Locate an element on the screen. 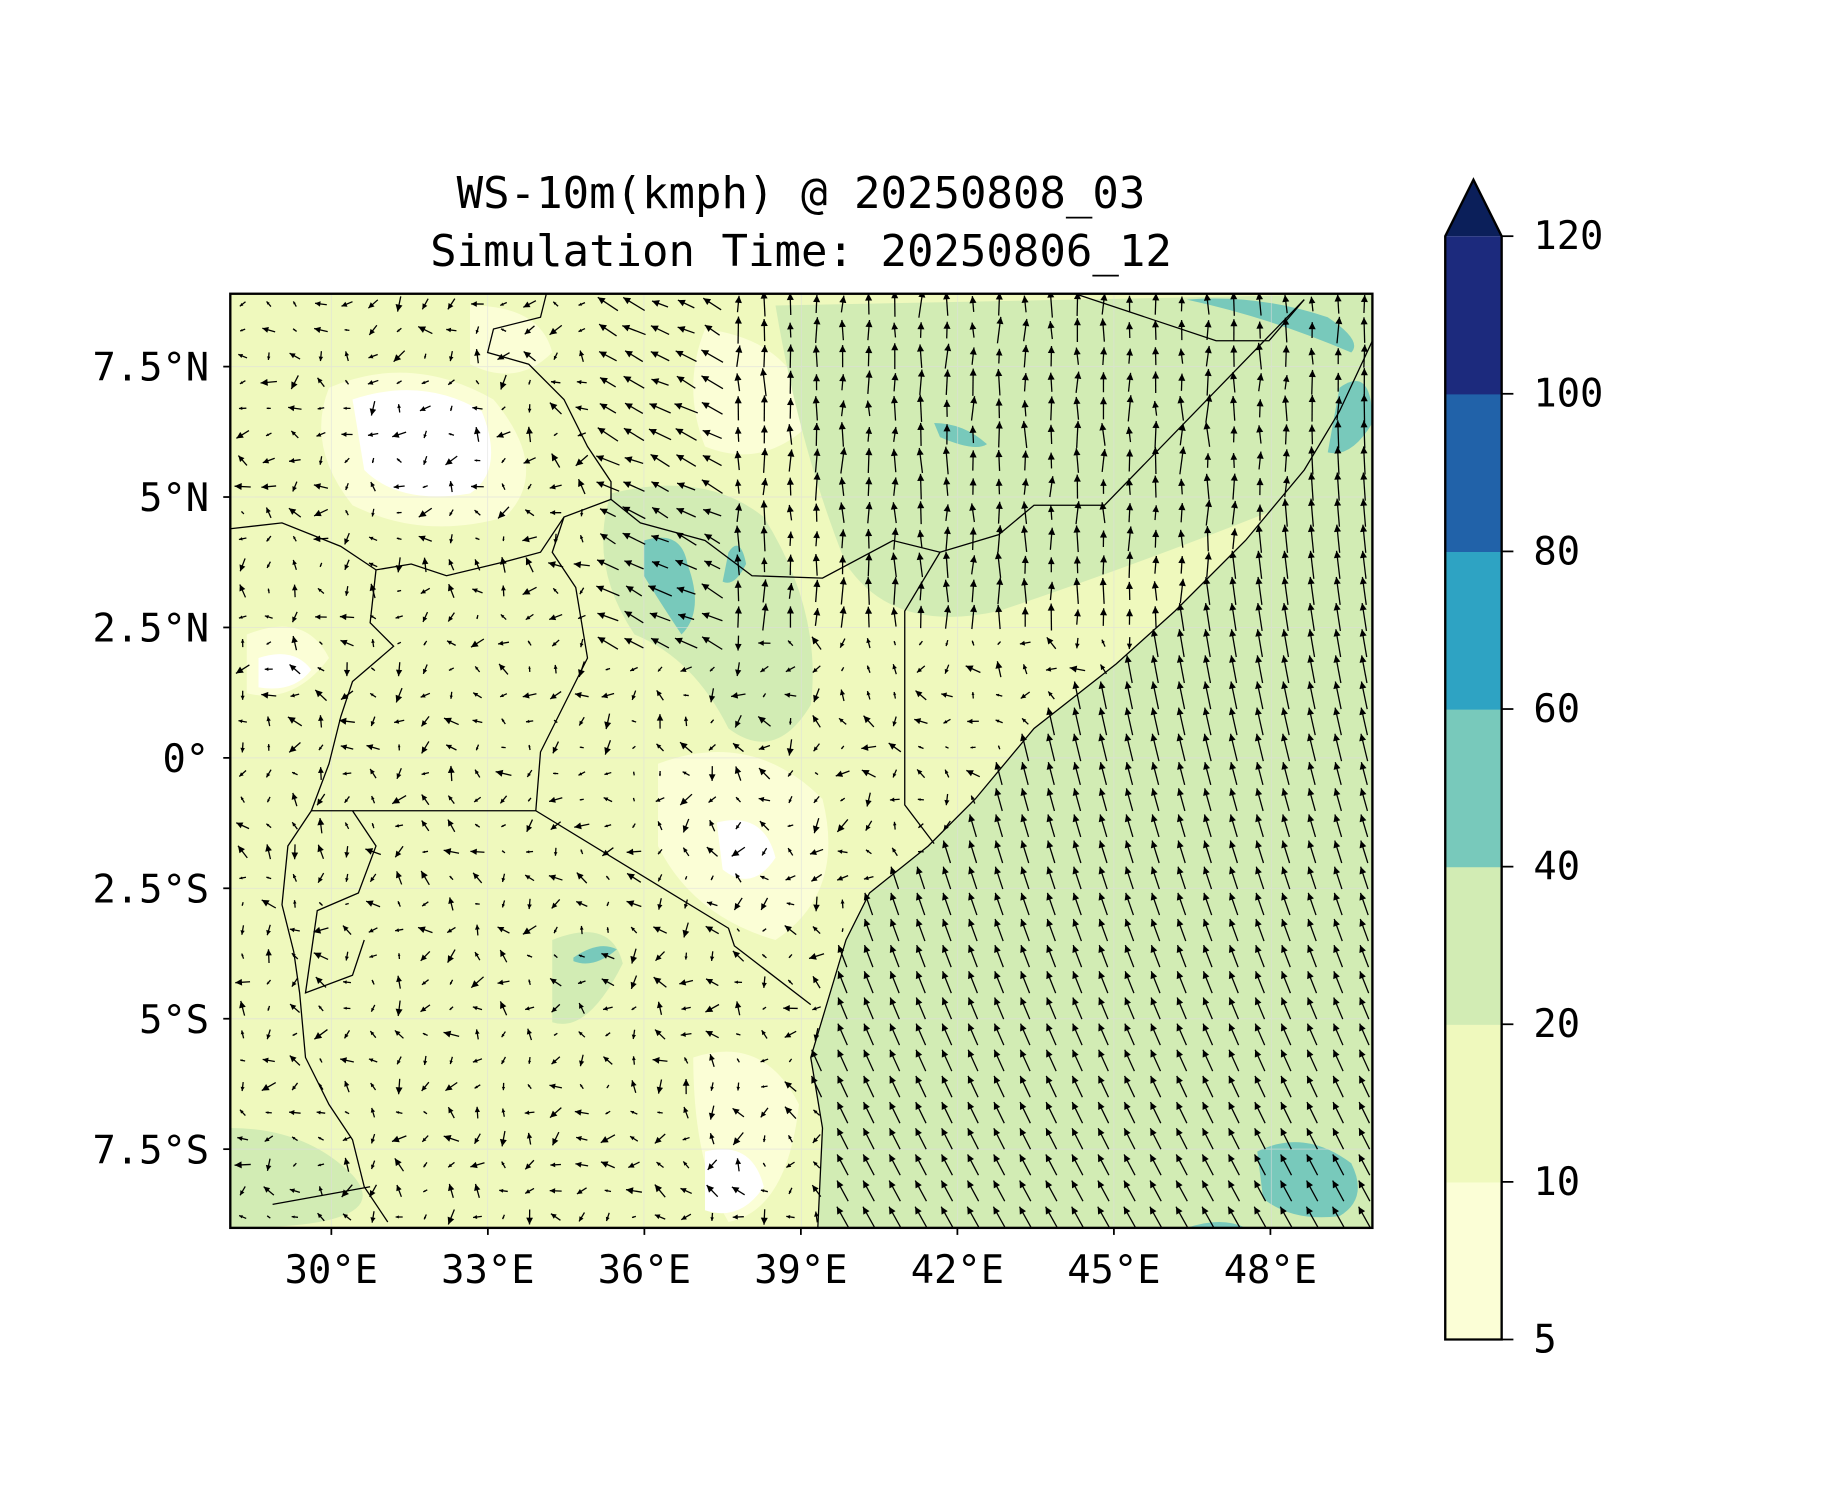 Image resolution: width=1833 pixels, height=1500 pixels. colorbar-tick-label: 100 is located at coordinates (1568, 394).